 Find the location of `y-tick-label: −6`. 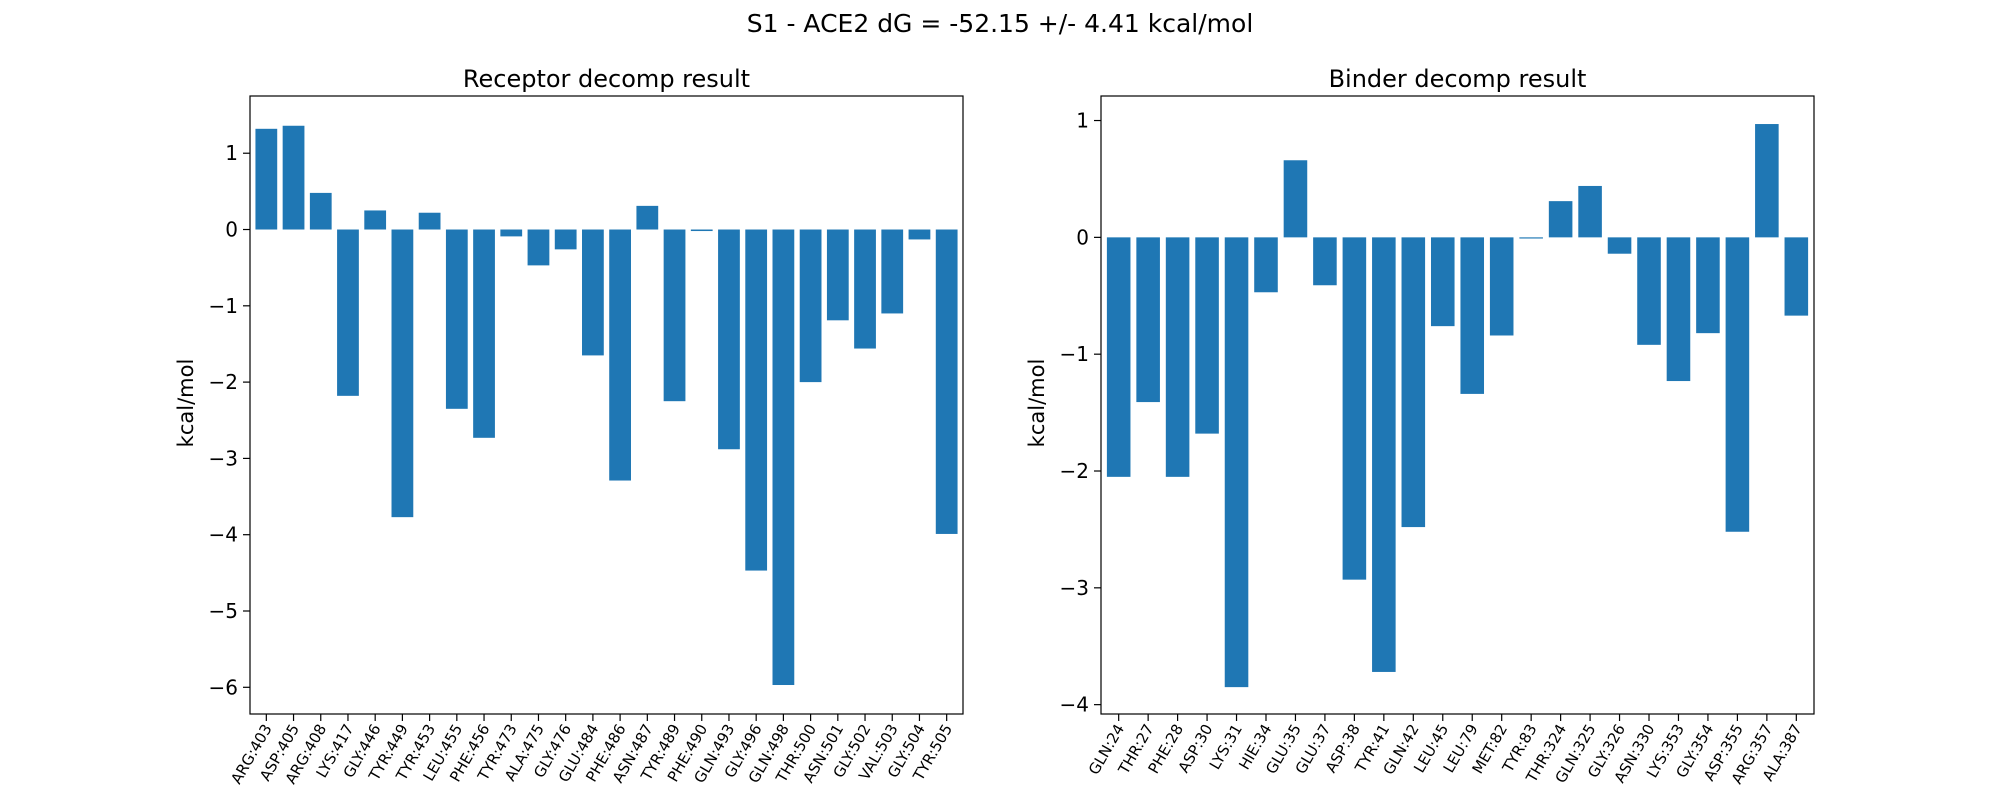

y-tick-label: −6 is located at coordinates (223, 687).